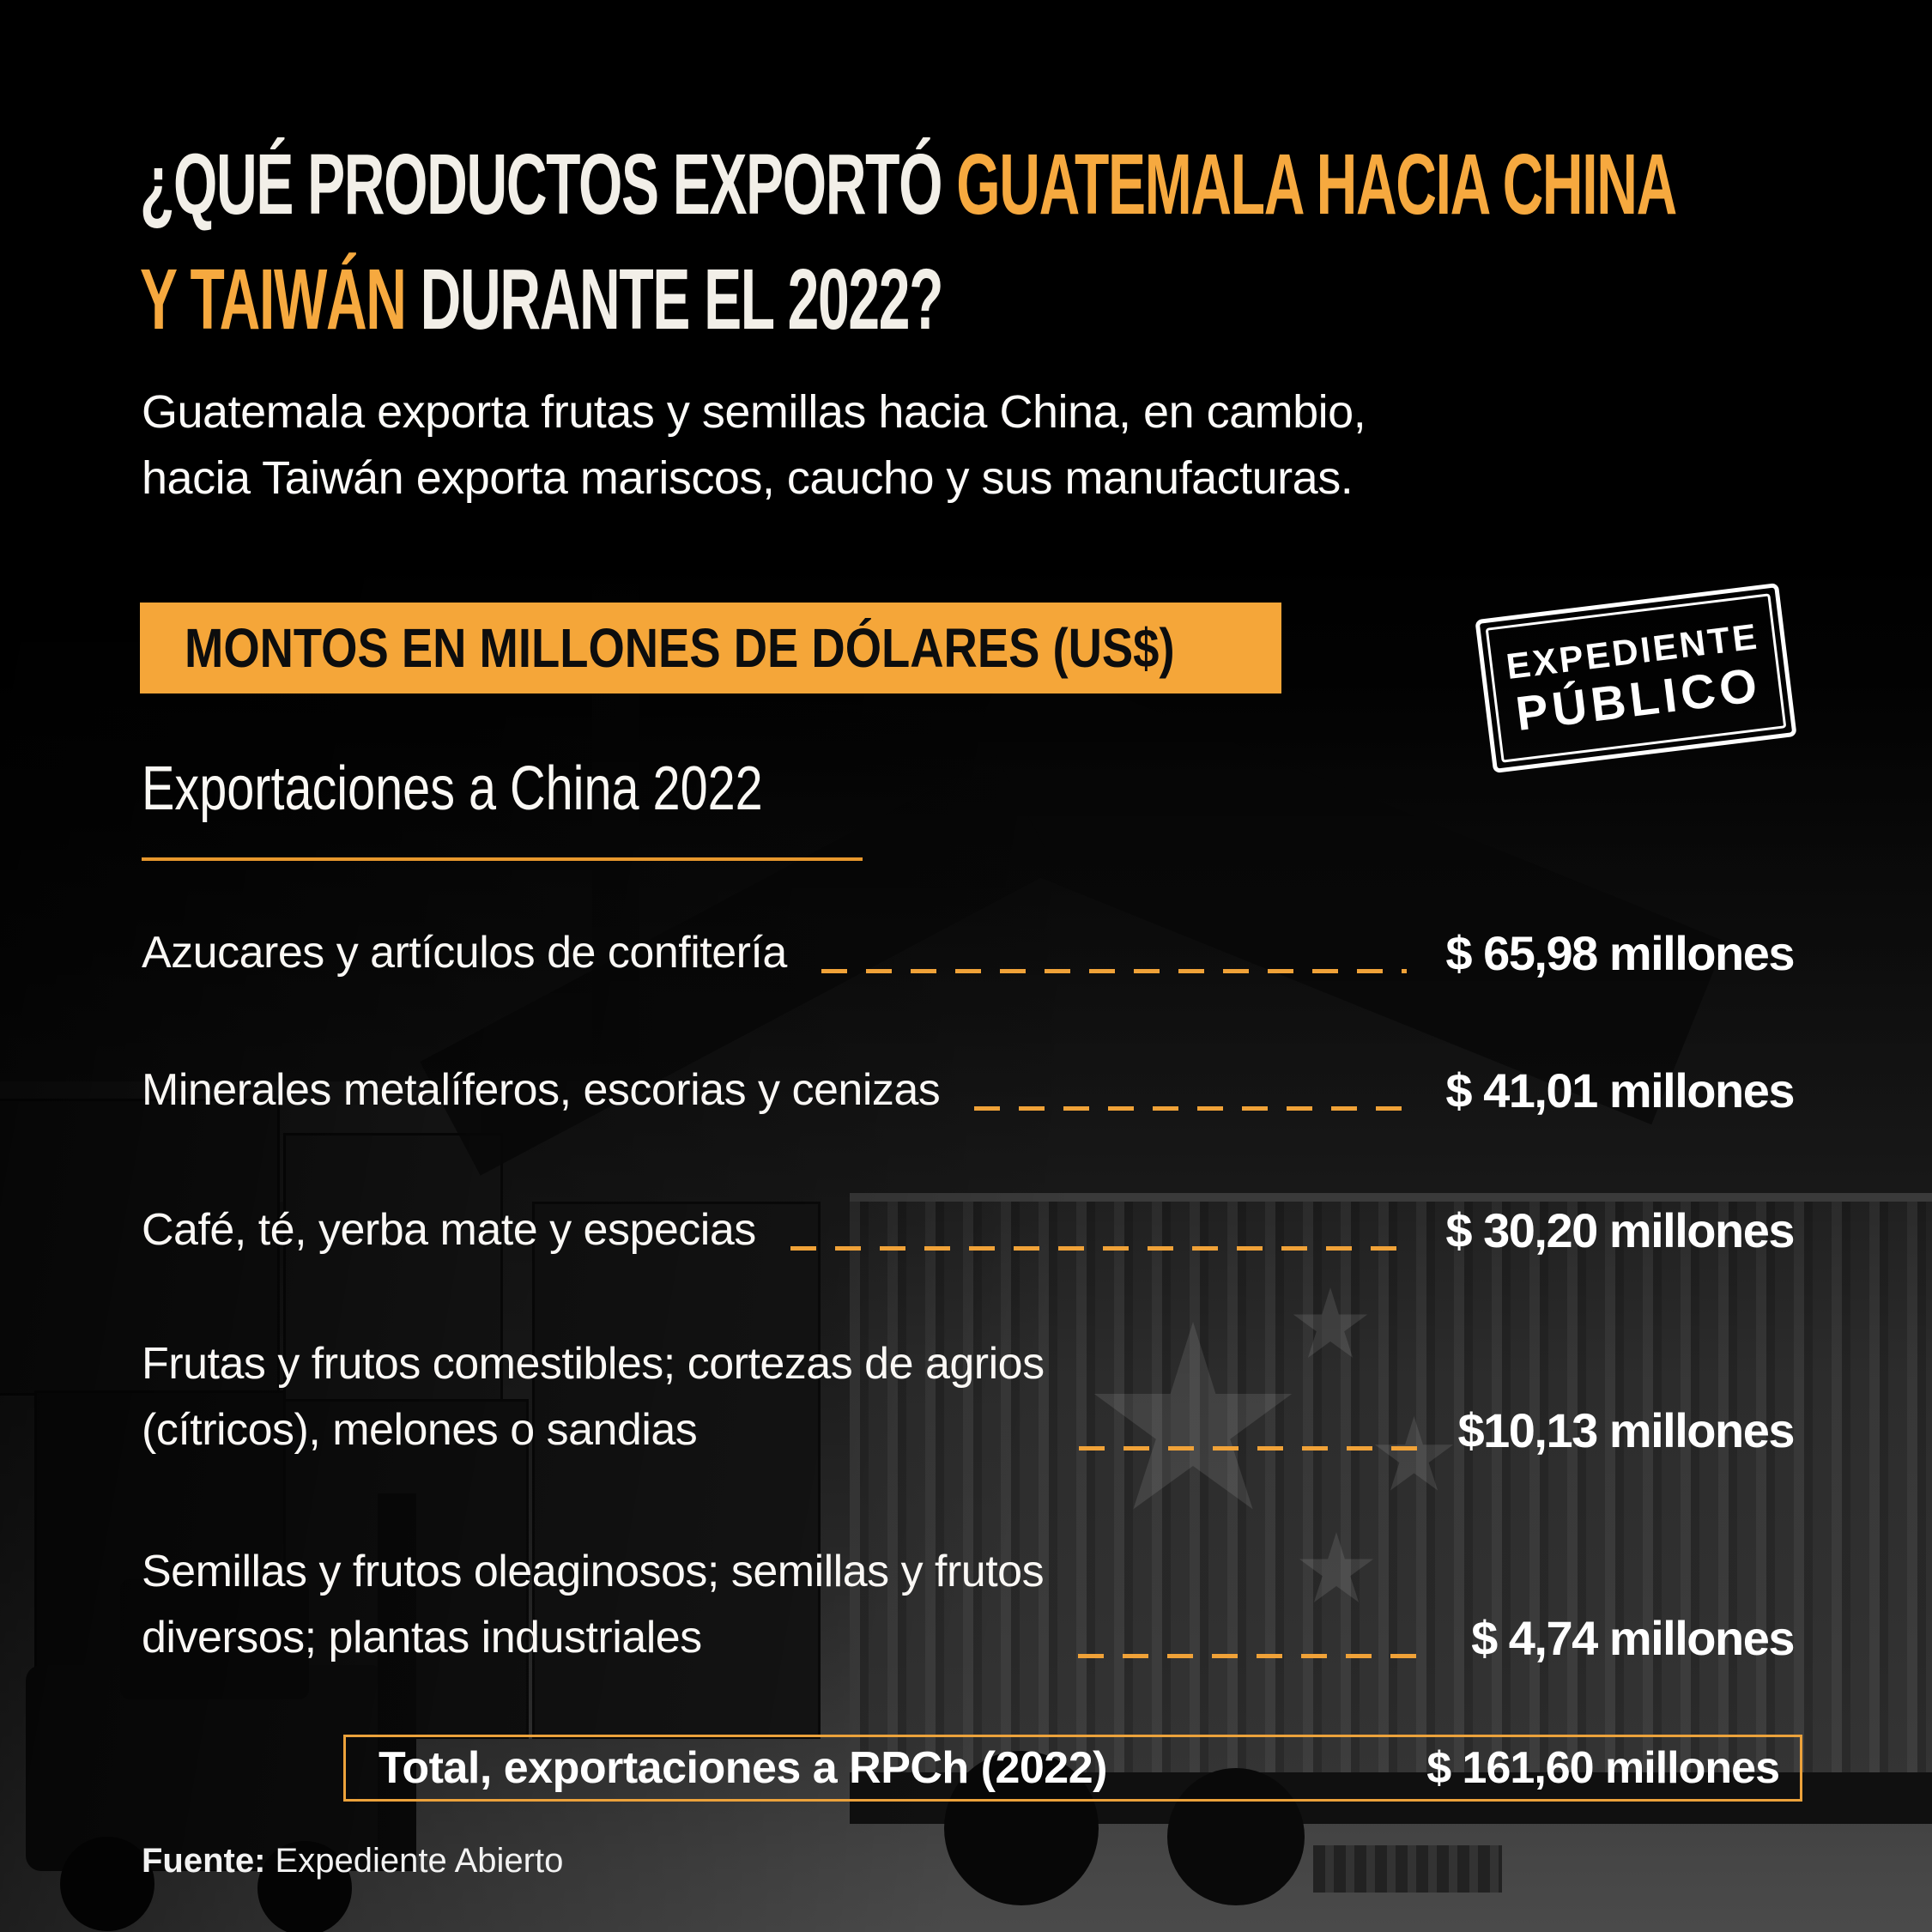  I want to click on amounts-banner-label: MONTOS EN MILLONES DE DÓLARES (US$), so click(680, 648).